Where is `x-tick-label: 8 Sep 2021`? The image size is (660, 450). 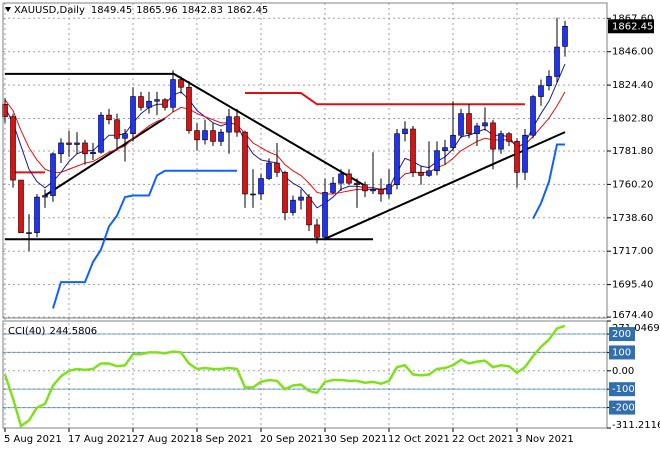 x-tick-label: 8 Sep 2021 is located at coordinates (224, 439).